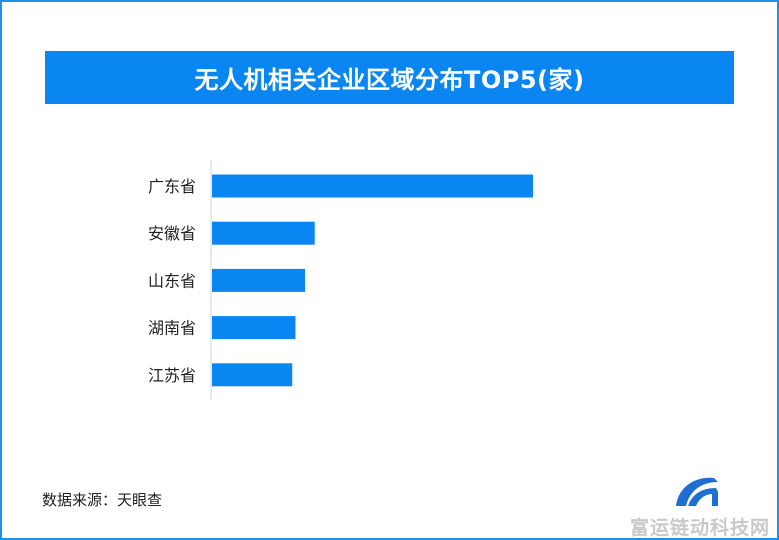  I want to click on category-label-3: 山东省, so click(172, 280).